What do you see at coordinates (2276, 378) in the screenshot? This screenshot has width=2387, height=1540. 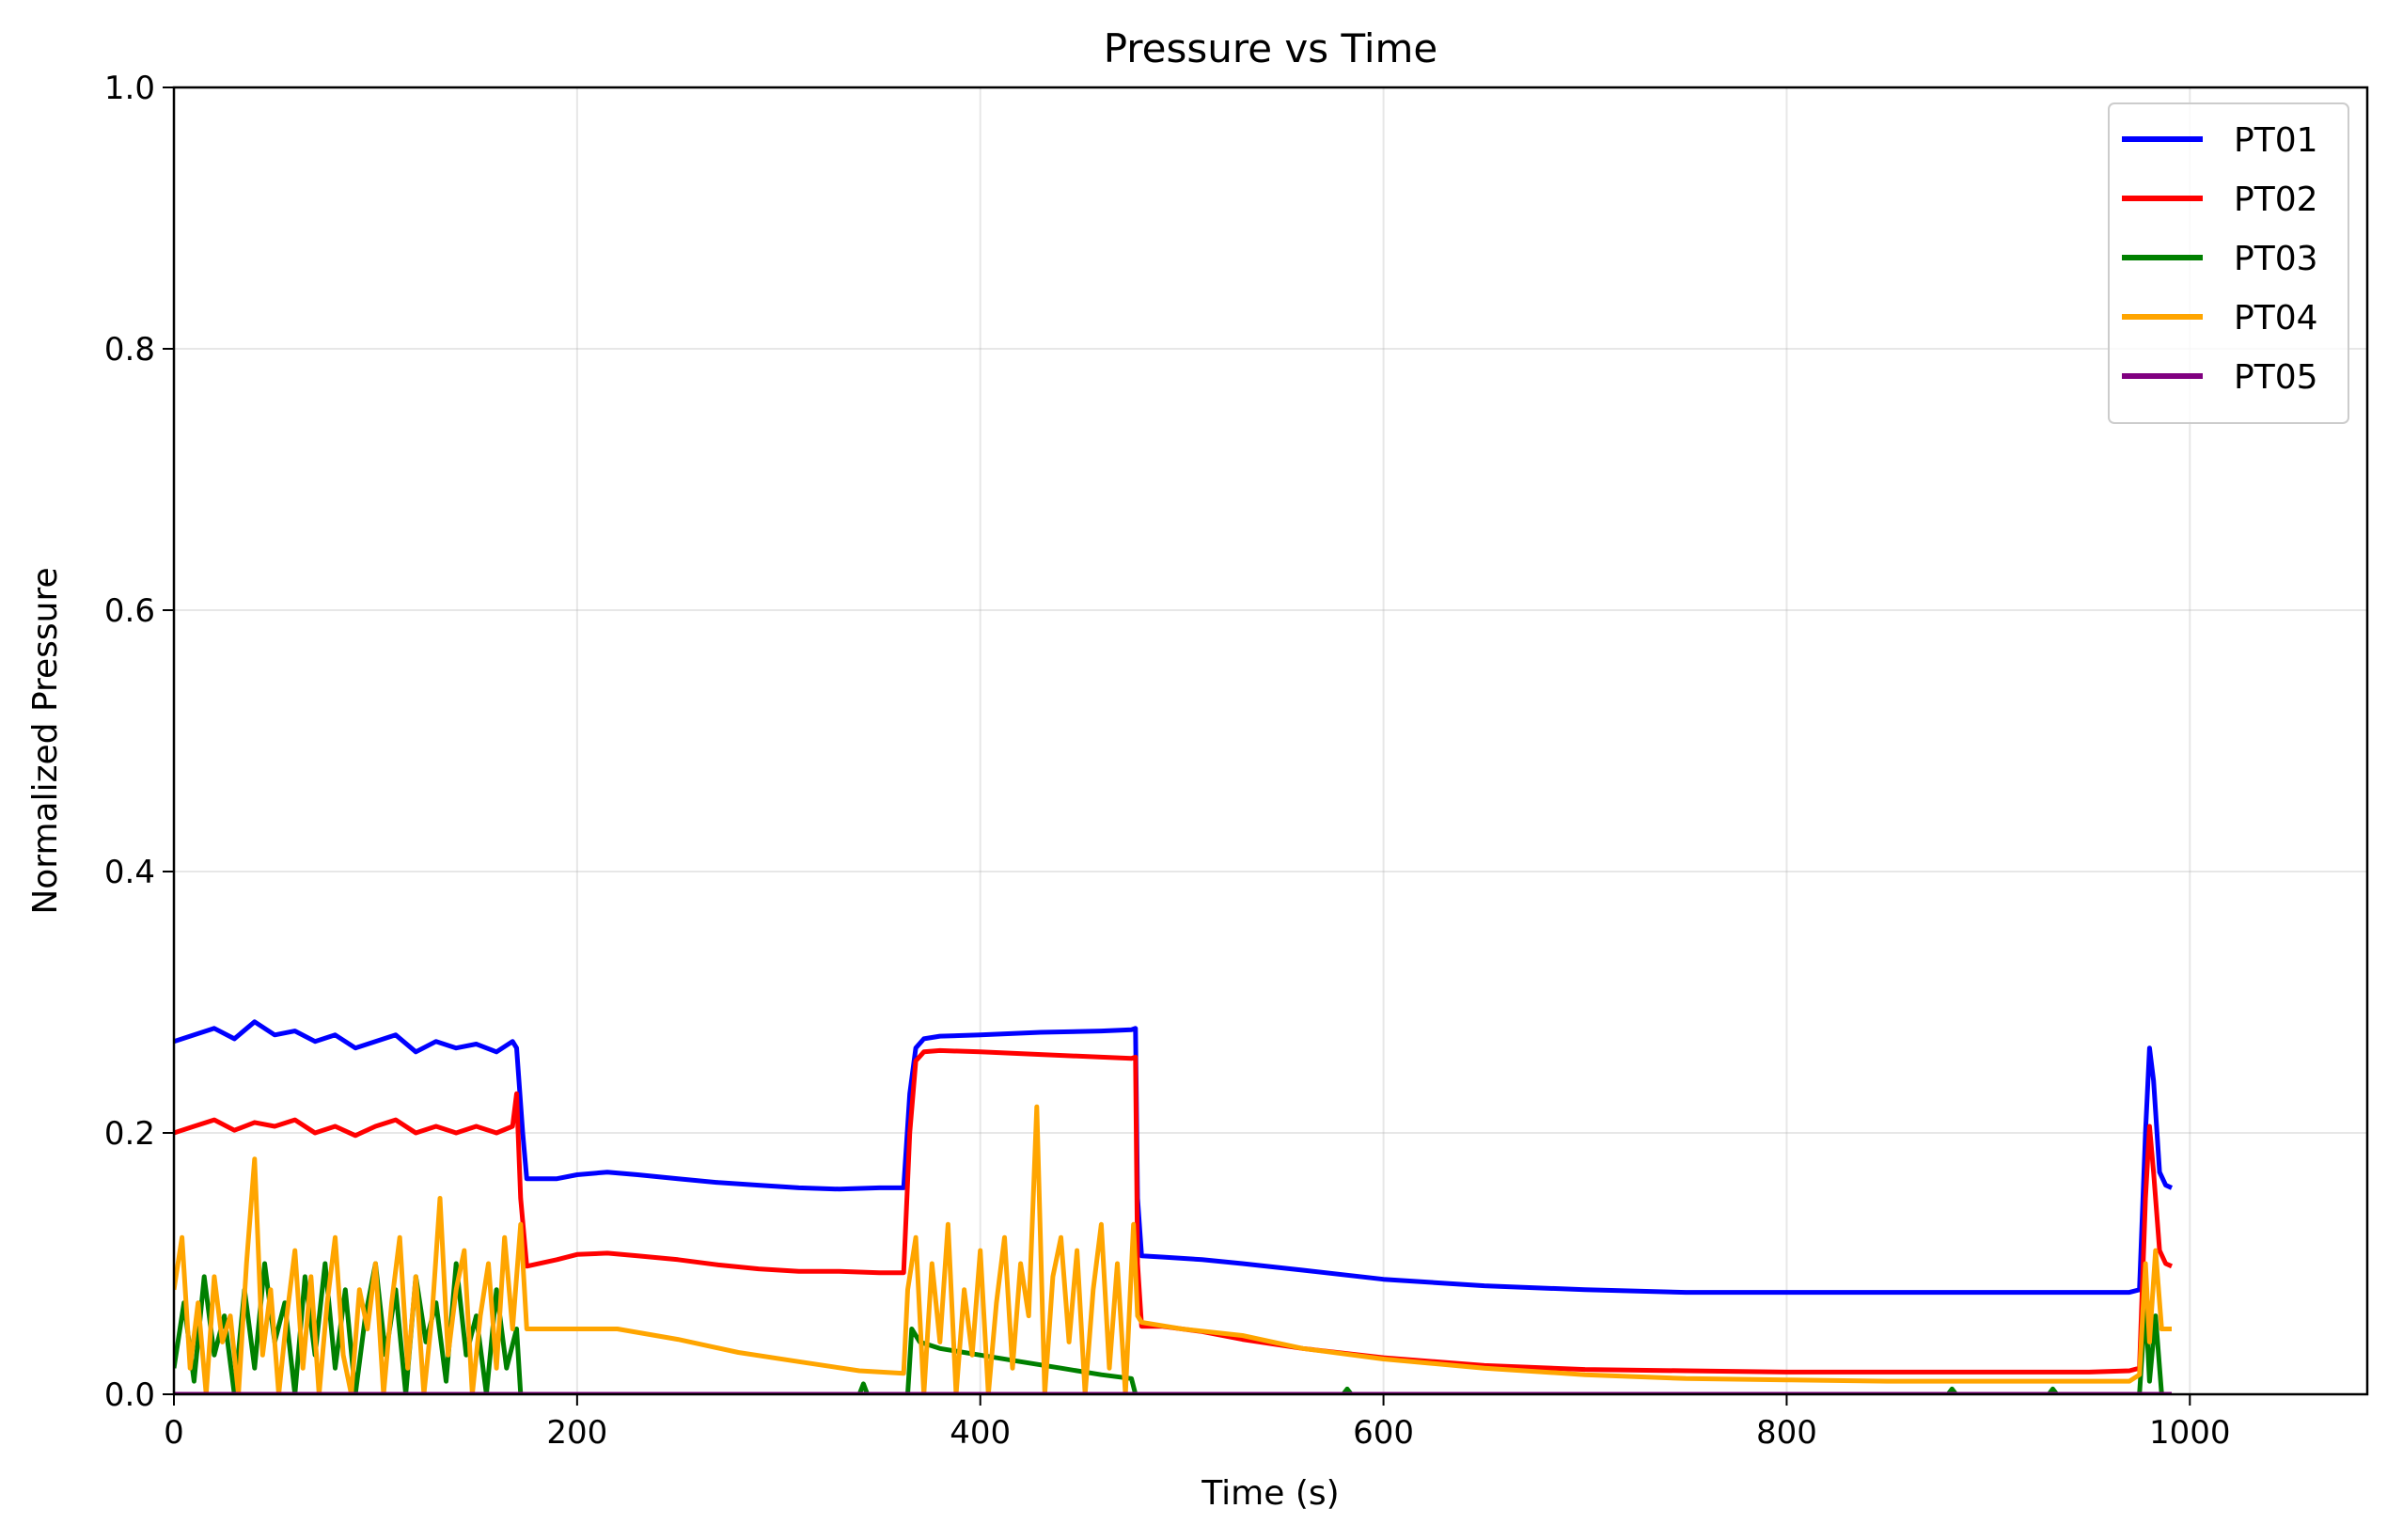 I see `legend-label-pt05: PT05` at bounding box center [2276, 378].